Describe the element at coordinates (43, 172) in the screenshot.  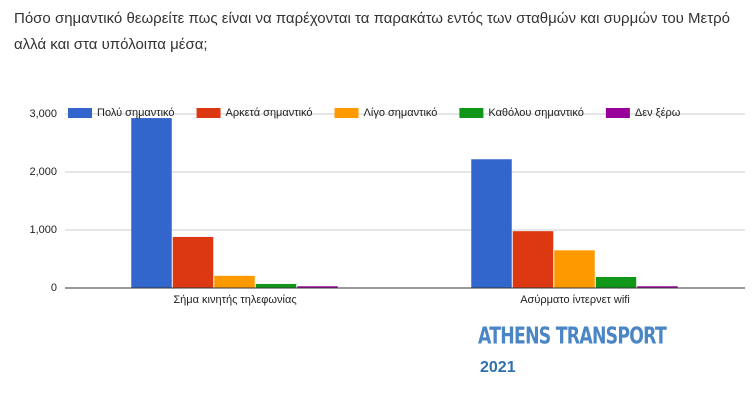
I see `y-tick-label: 2,000` at that location.